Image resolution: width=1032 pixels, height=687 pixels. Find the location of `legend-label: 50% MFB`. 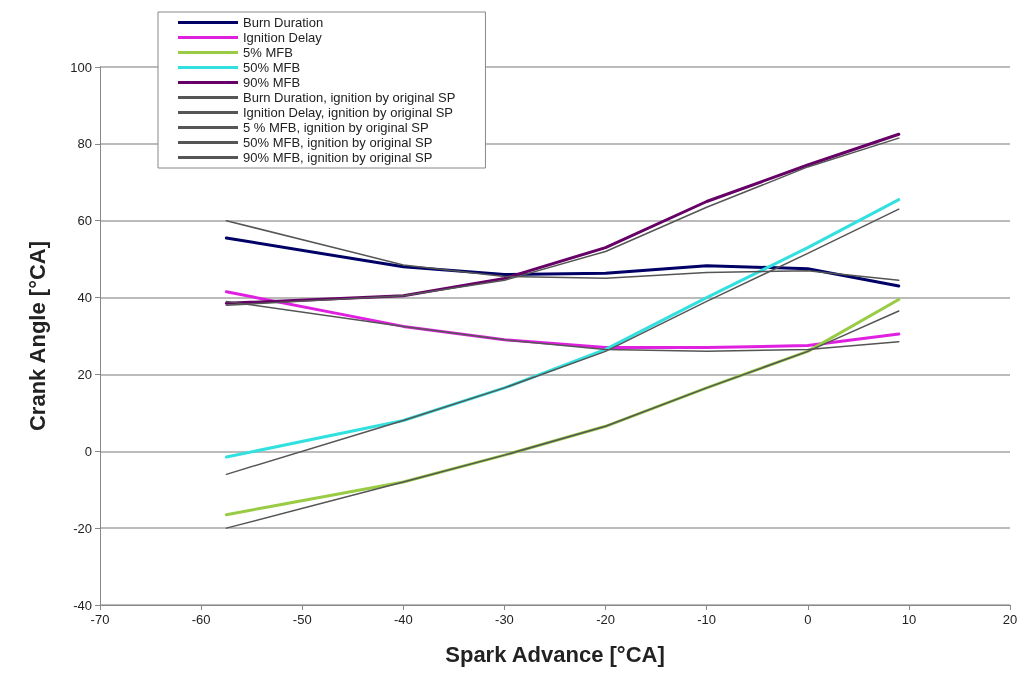

legend-label: 50% MFB is located at coordinates (272, 67).